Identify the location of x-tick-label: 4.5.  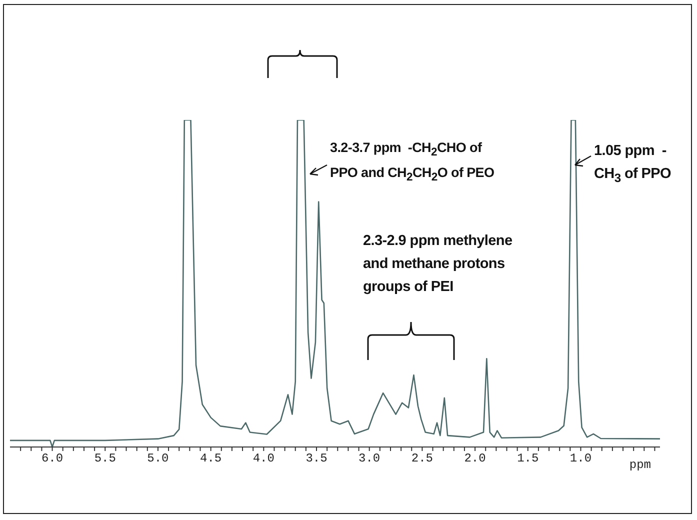
(211, 459).